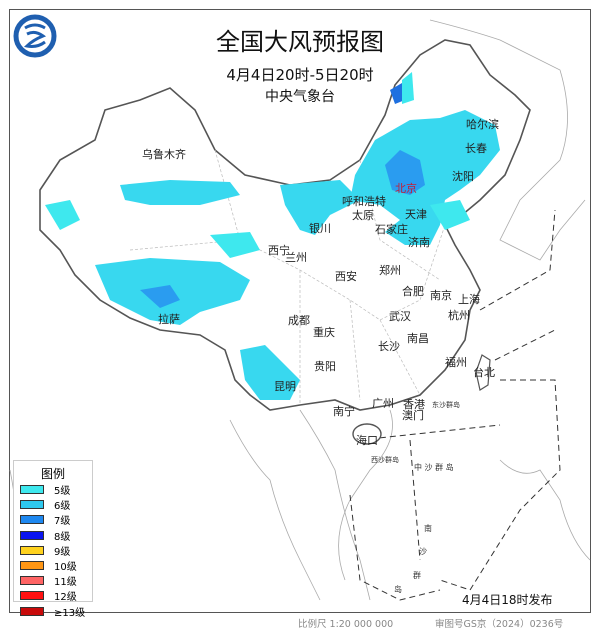  Describe the element at coordinates (270, 372) in the screenshot. I see `wind-area-6-yunnan` at that location.